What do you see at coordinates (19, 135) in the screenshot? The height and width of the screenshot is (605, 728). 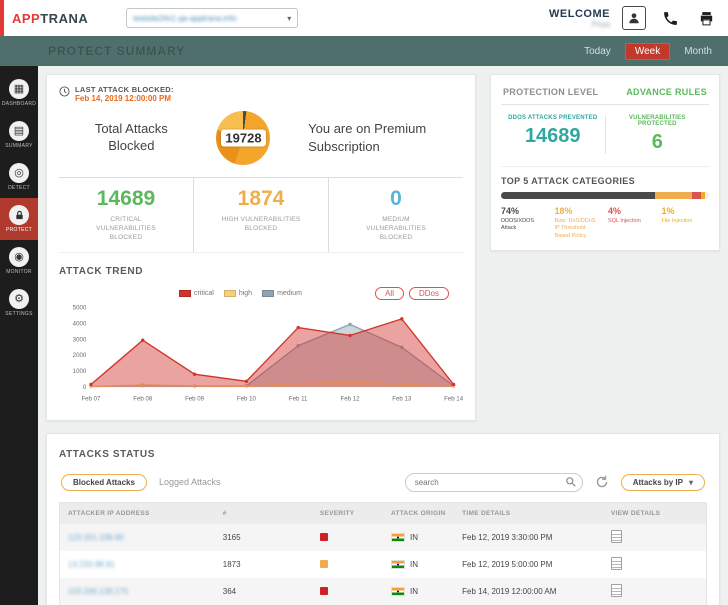 I see `sidebar-item-summary: ▤ SUMMARY` at bounding box center [19, 135].